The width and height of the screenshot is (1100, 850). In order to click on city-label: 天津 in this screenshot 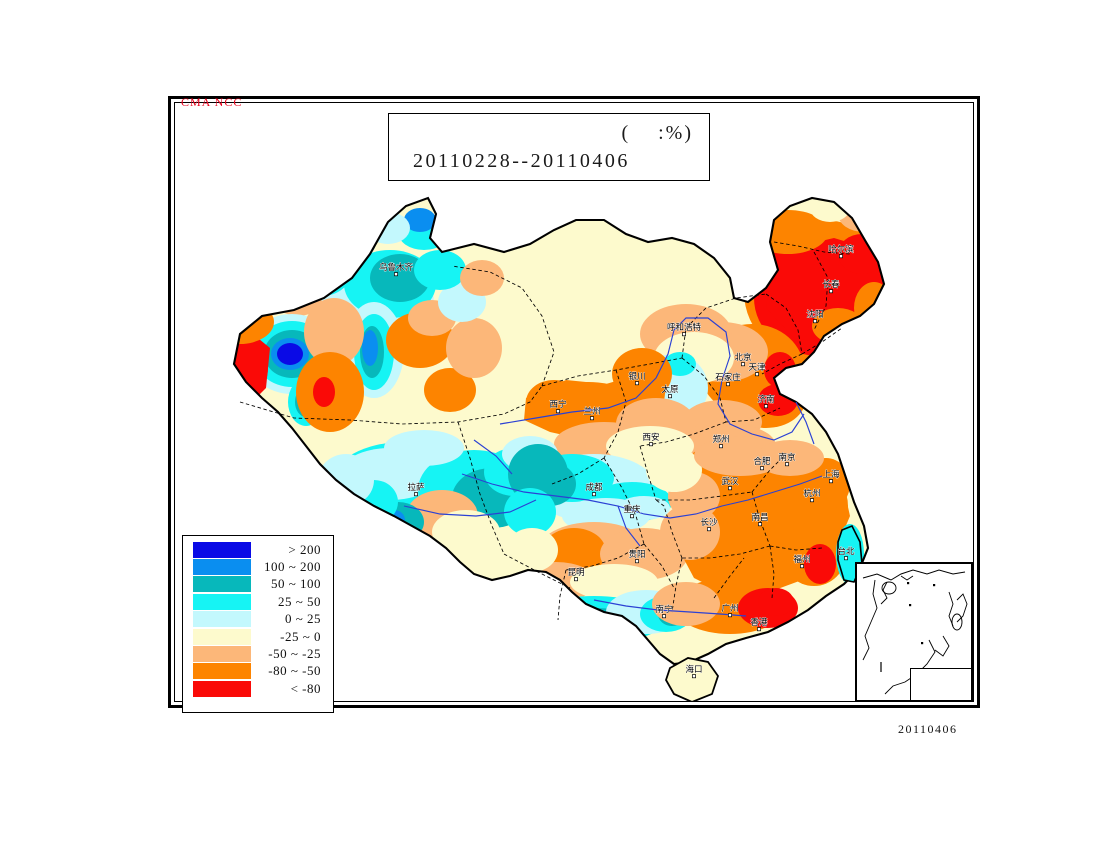, I will do `click(757, 367)`.